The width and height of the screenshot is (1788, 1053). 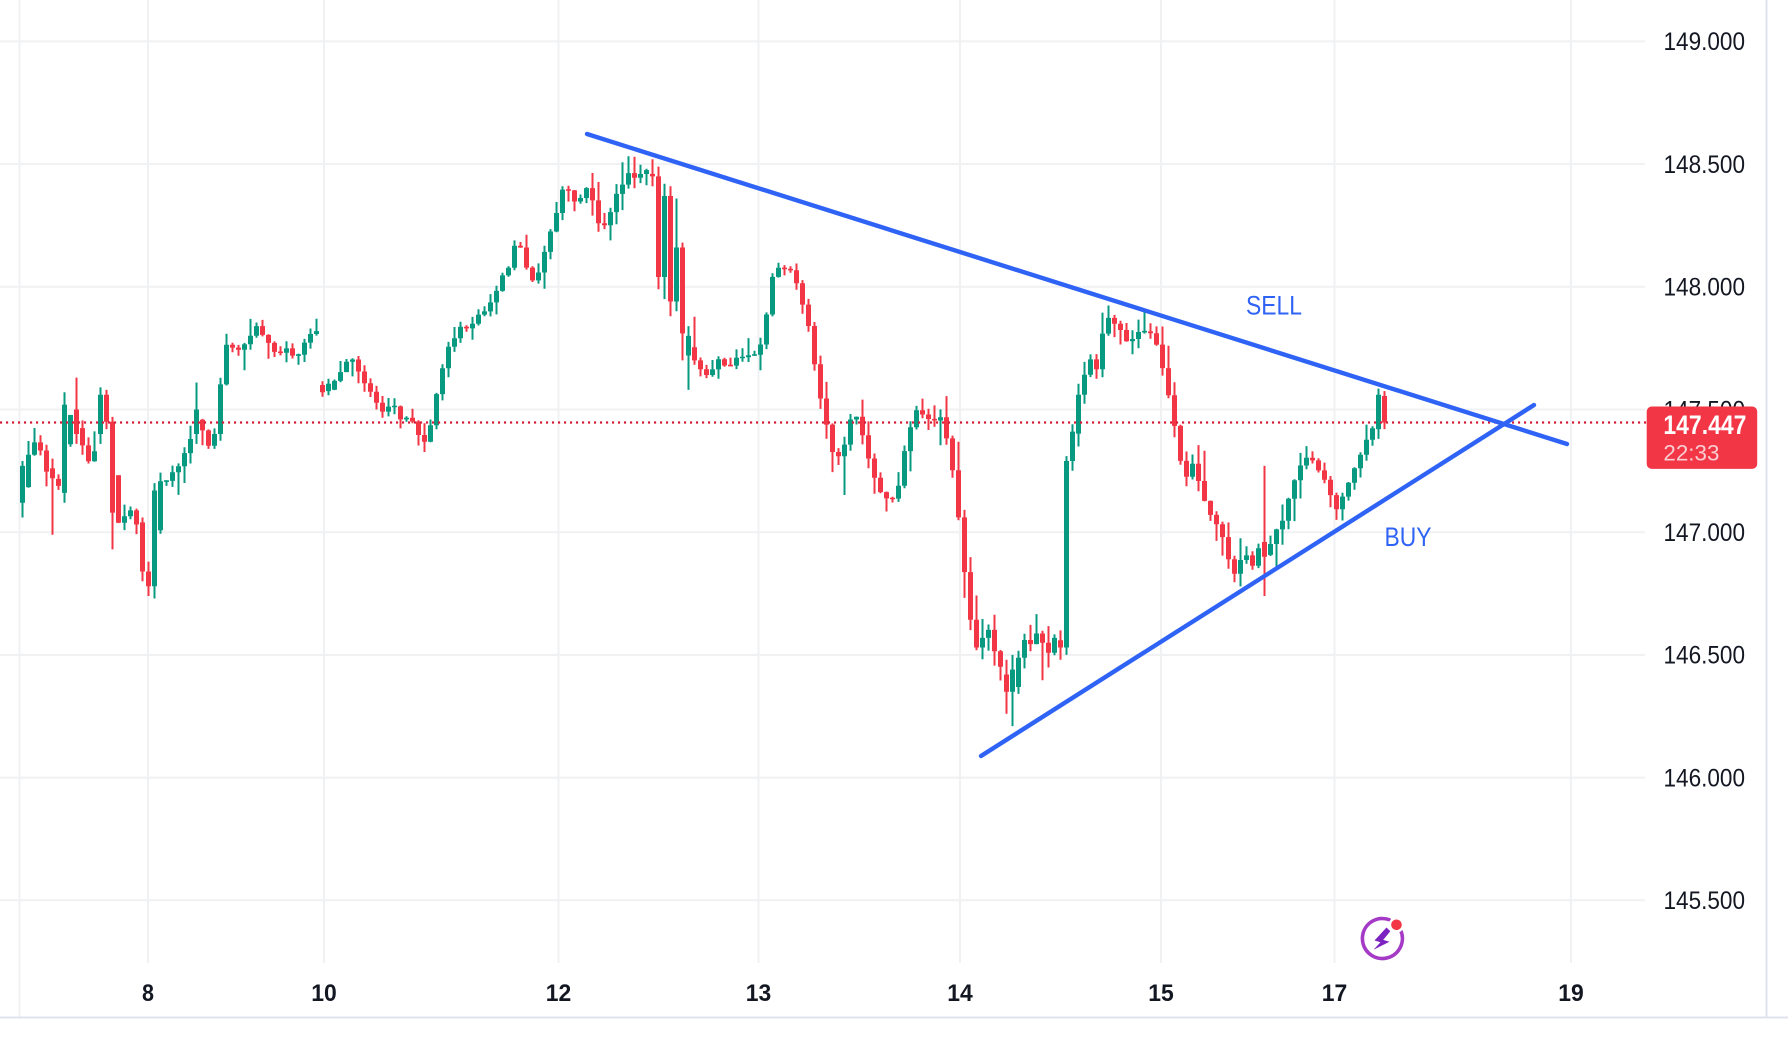 What do you see at coordinates (1705, 533) in the screenshot?
I see `svg-text: 147.000` at bounding box center [1705, 533].